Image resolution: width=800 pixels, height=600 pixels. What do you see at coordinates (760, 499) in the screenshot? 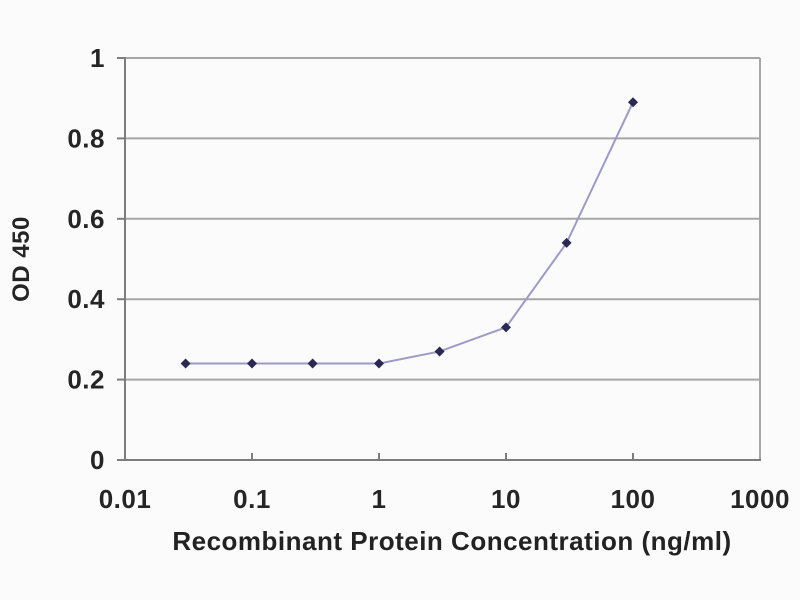
I see `x-tick-label: 1000` at bounding box center [760, 499].